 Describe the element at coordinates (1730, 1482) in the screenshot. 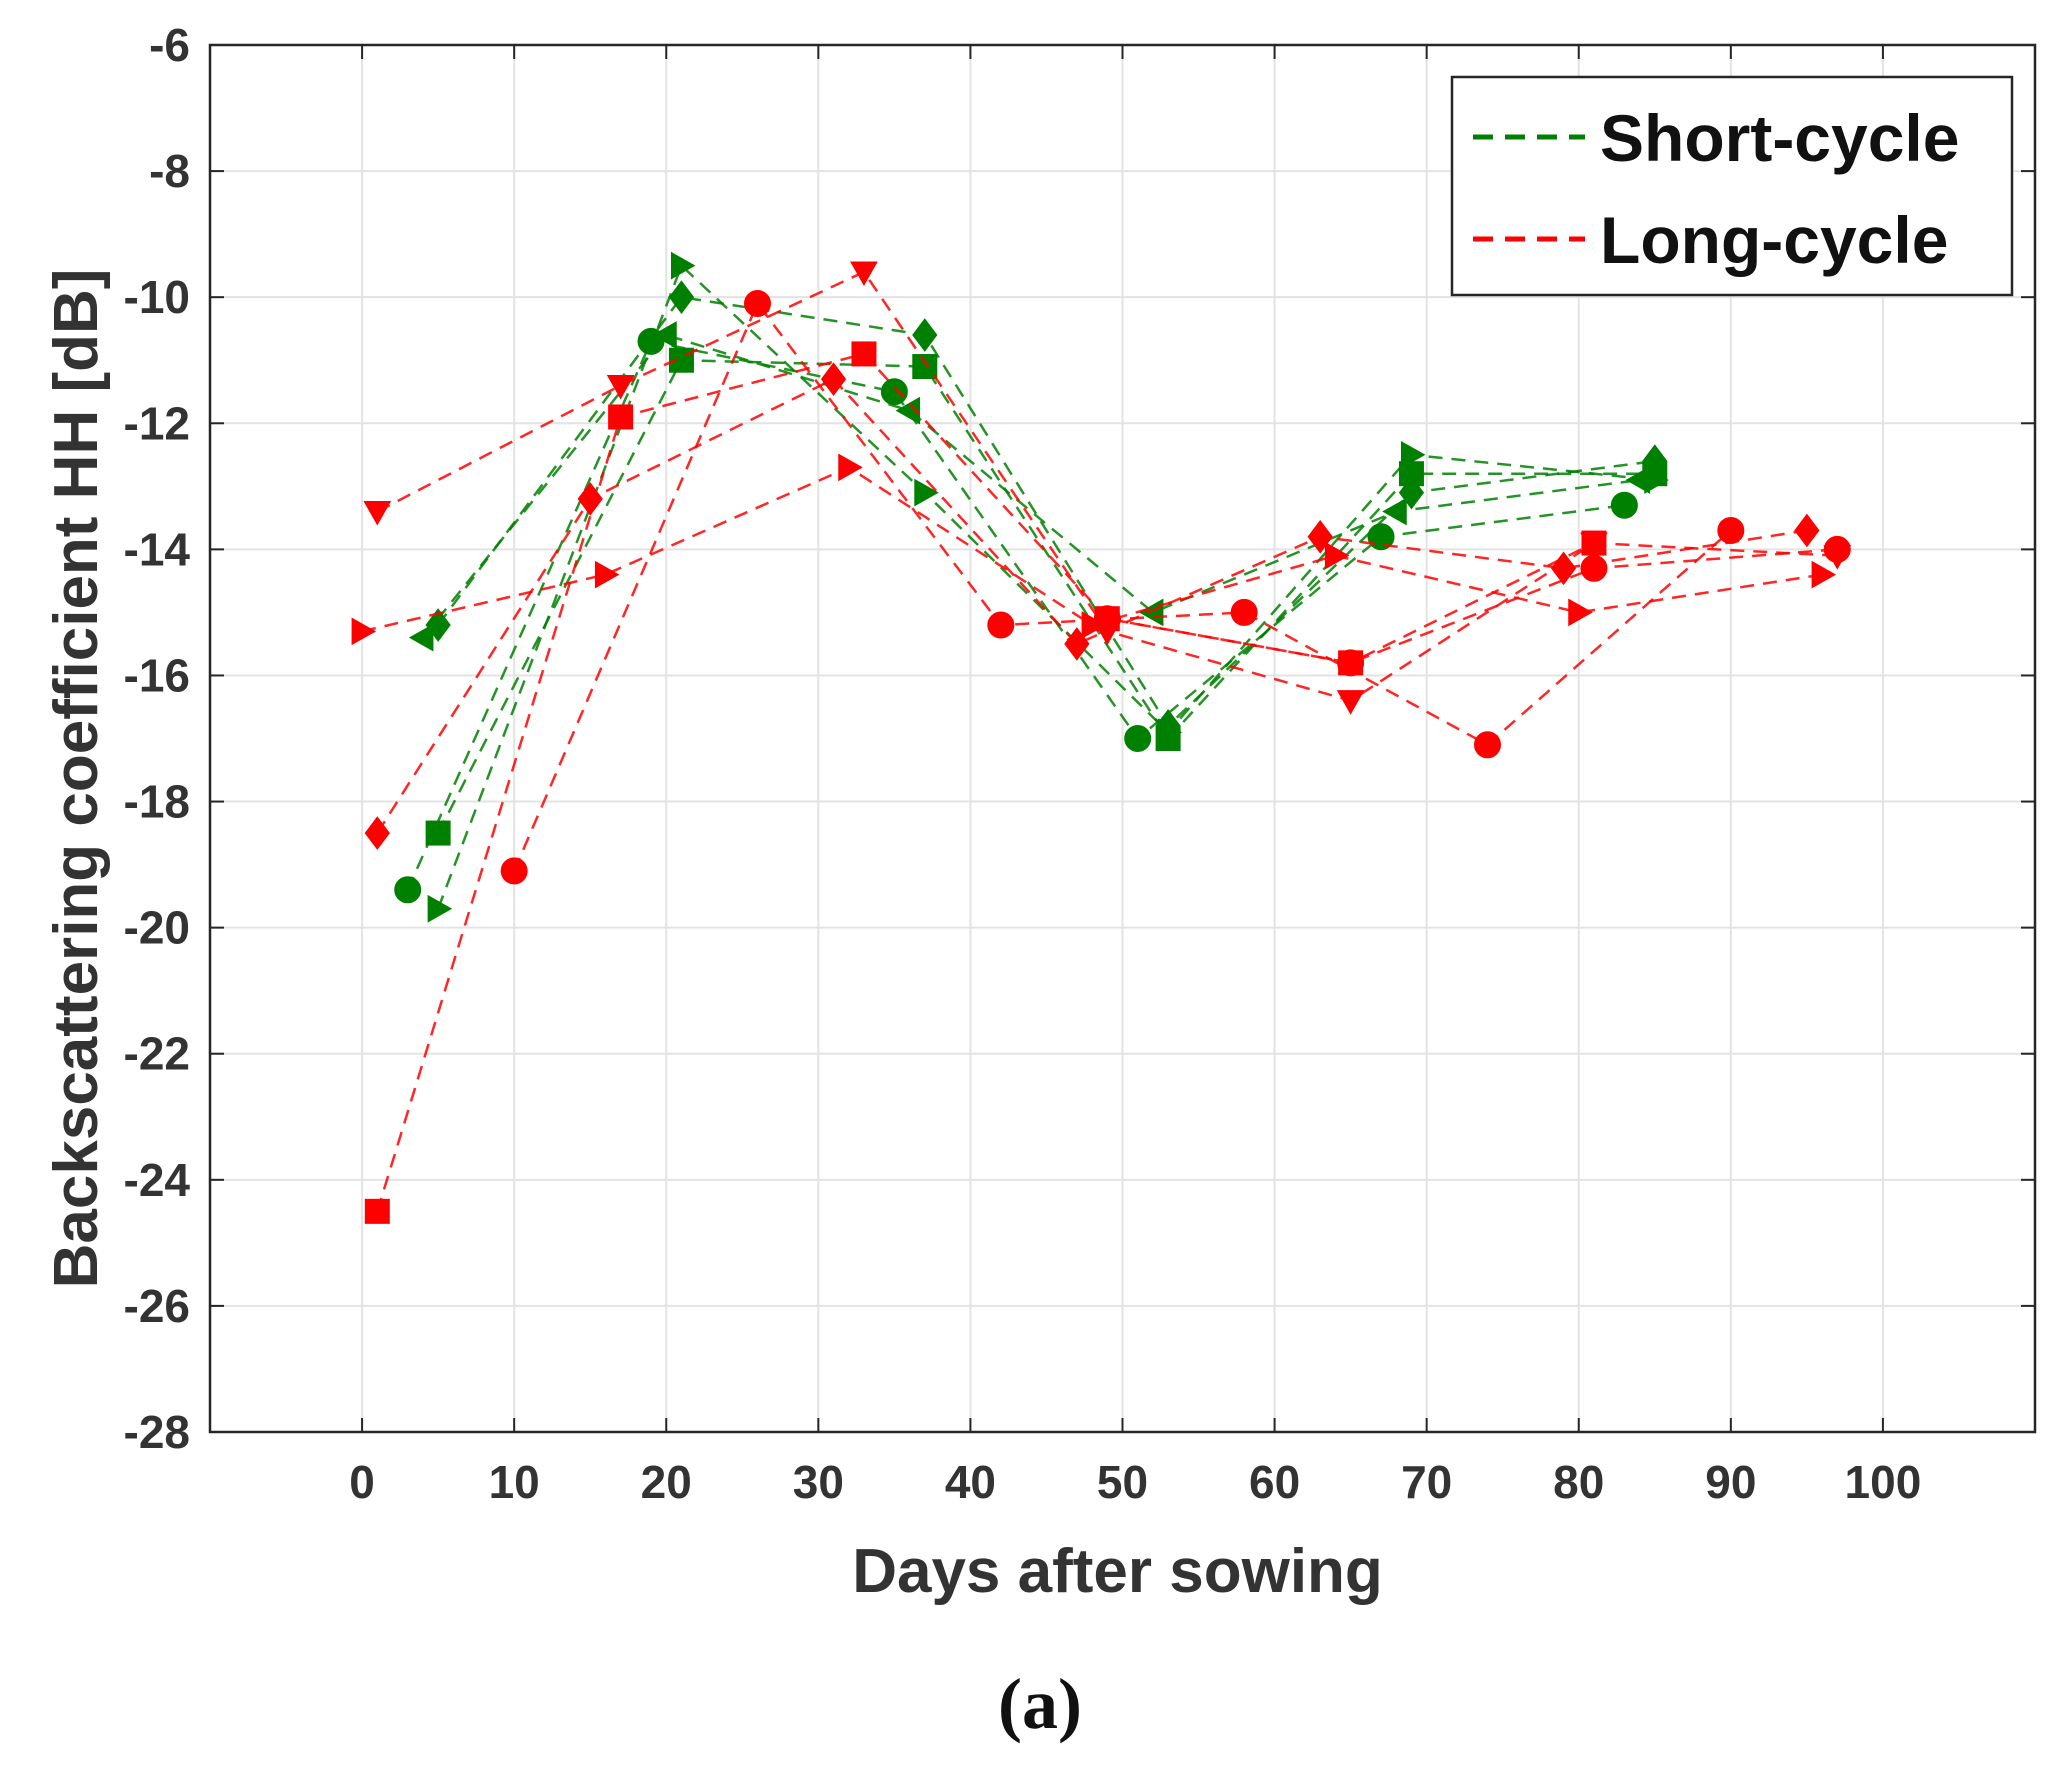

I see `x-tick-label: 90` at that location.